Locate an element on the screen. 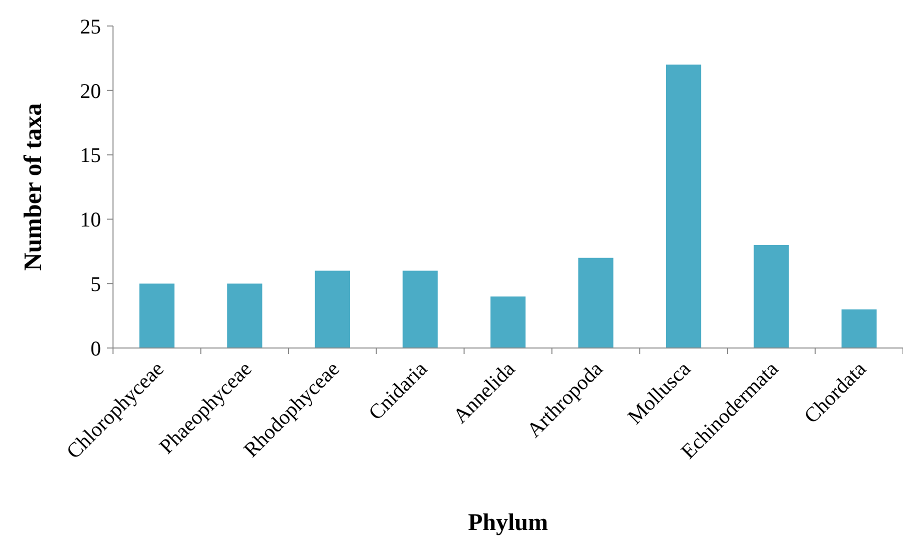  y-tick-label: 15 is located at coordinates (90, 155).